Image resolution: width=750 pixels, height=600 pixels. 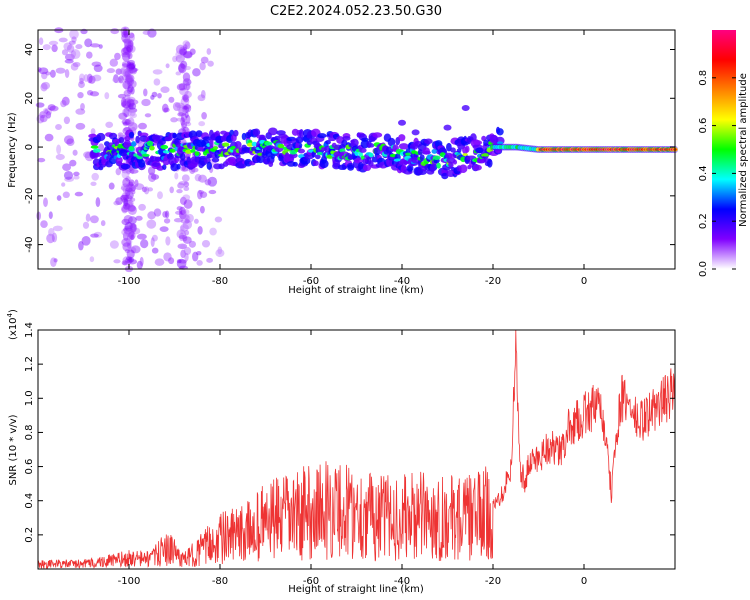 I want to click on x-tick-label: -100, so click(x=129, y=581).